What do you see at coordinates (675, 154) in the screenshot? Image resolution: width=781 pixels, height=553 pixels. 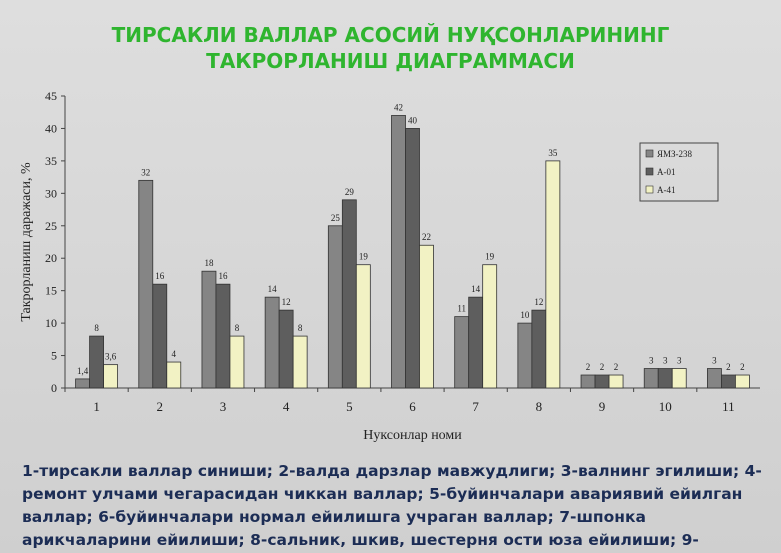 I see `legend-label: ЯМЗ-238` at bounding box center [675, 154].